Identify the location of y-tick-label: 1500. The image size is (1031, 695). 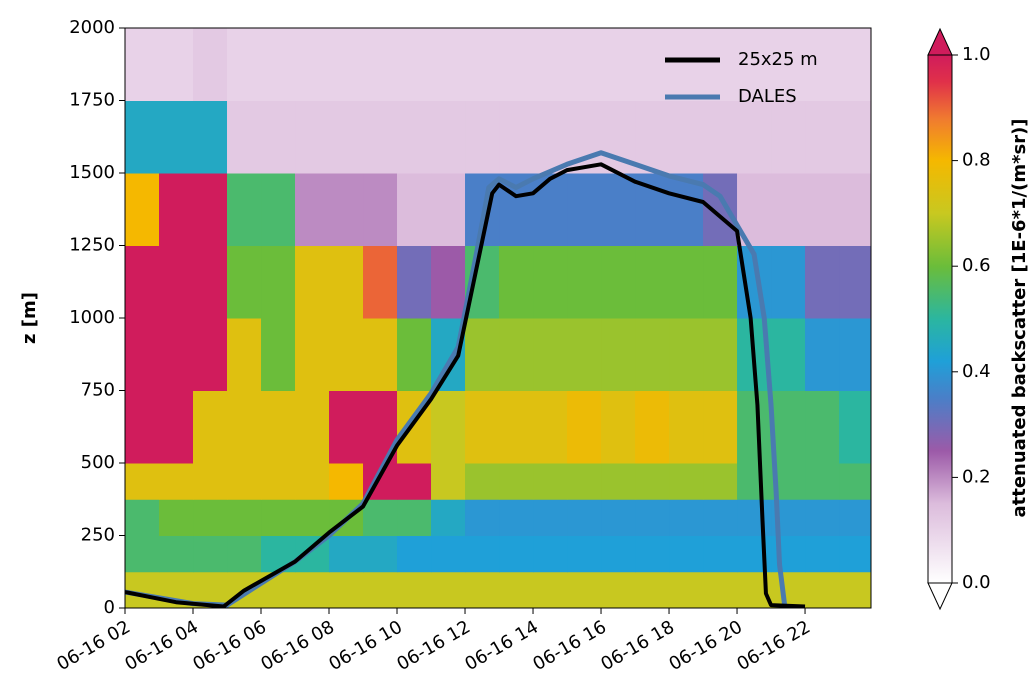
(92, 172).